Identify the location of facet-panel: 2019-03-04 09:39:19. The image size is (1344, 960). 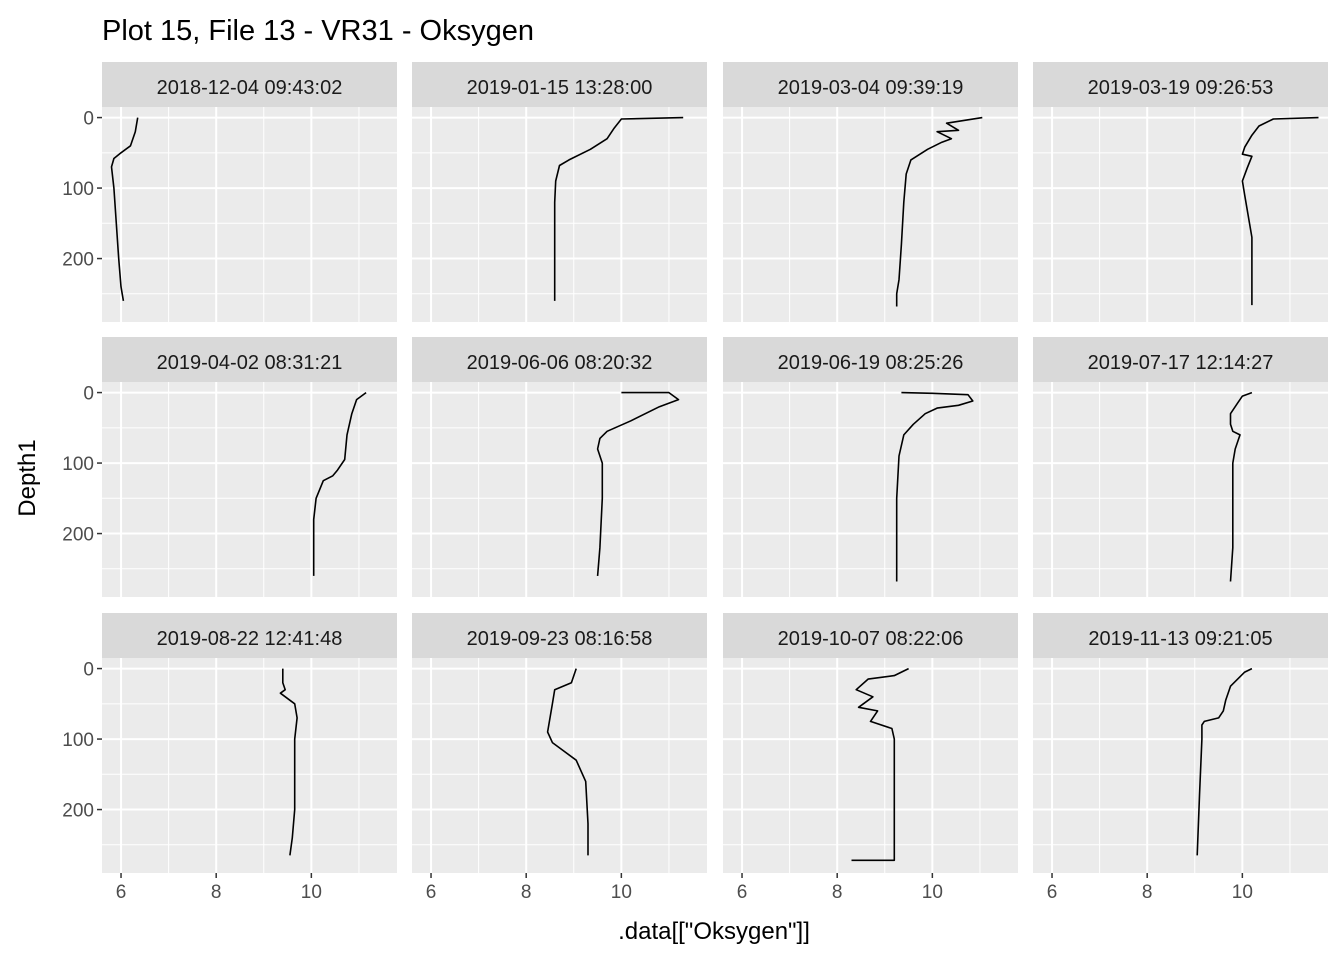
(870, 192).